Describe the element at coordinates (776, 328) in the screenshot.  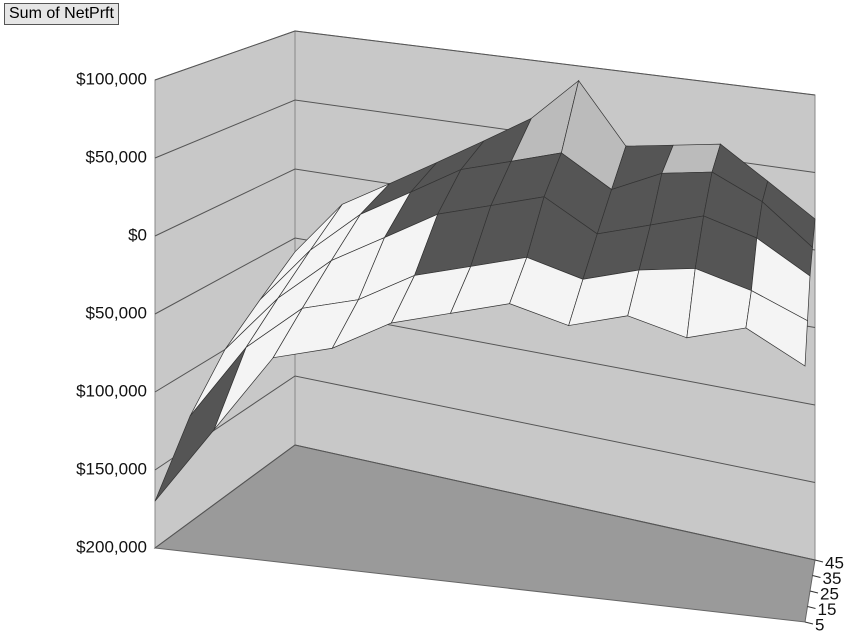
I see `surface-patch` at that location.